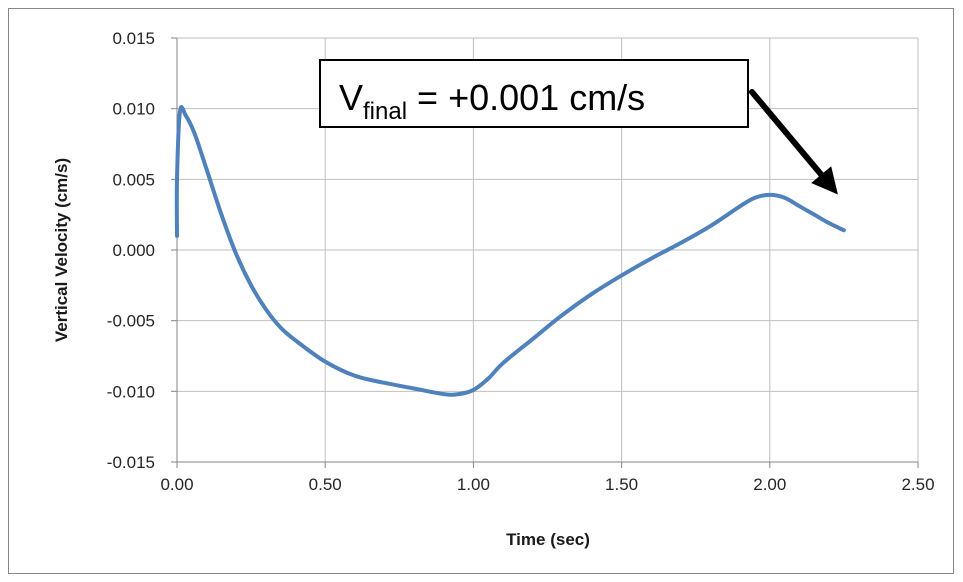 This screenshot has width=963, height=582. I want to click on annotation-box, so click(534, 93).